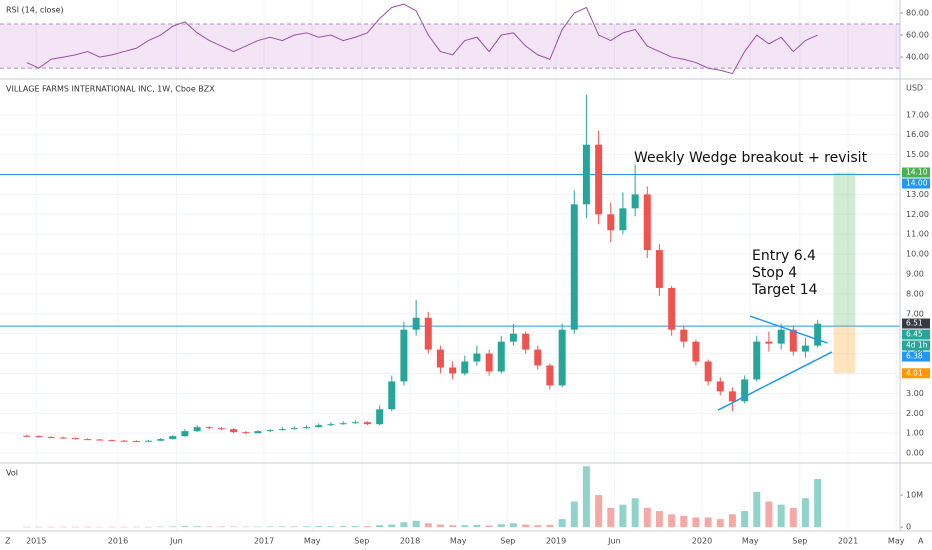 The width and height of the screenshot is (932, 550). Describe the element at coordinates (915, 393) in the screenshot. I see `y-tick-label: 3.00` at that location.